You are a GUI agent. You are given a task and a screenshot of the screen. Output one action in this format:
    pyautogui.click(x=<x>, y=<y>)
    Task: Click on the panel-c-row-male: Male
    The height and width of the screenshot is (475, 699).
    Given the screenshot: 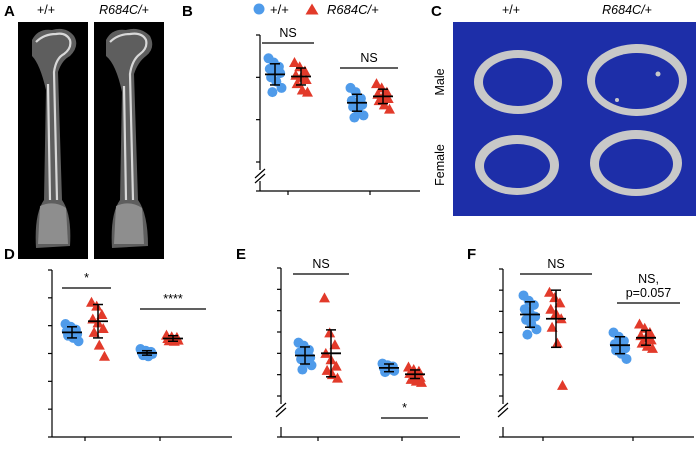 What is the action you would take?
    pyautogui.click(x=440, y=81)
    